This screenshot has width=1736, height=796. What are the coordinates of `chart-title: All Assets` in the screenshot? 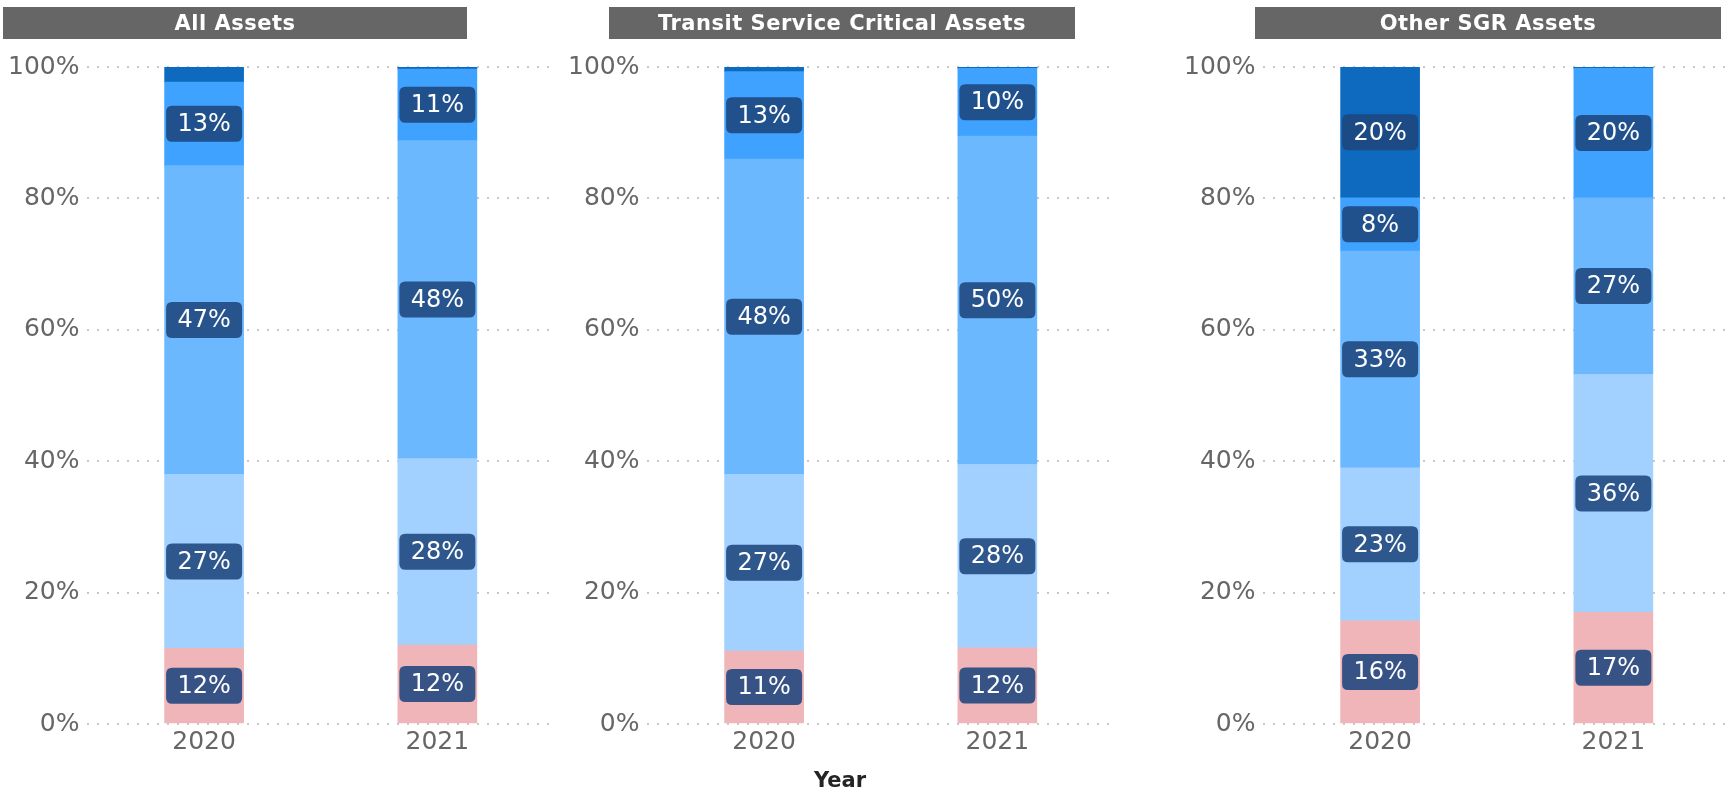 It's located at (235, 23).